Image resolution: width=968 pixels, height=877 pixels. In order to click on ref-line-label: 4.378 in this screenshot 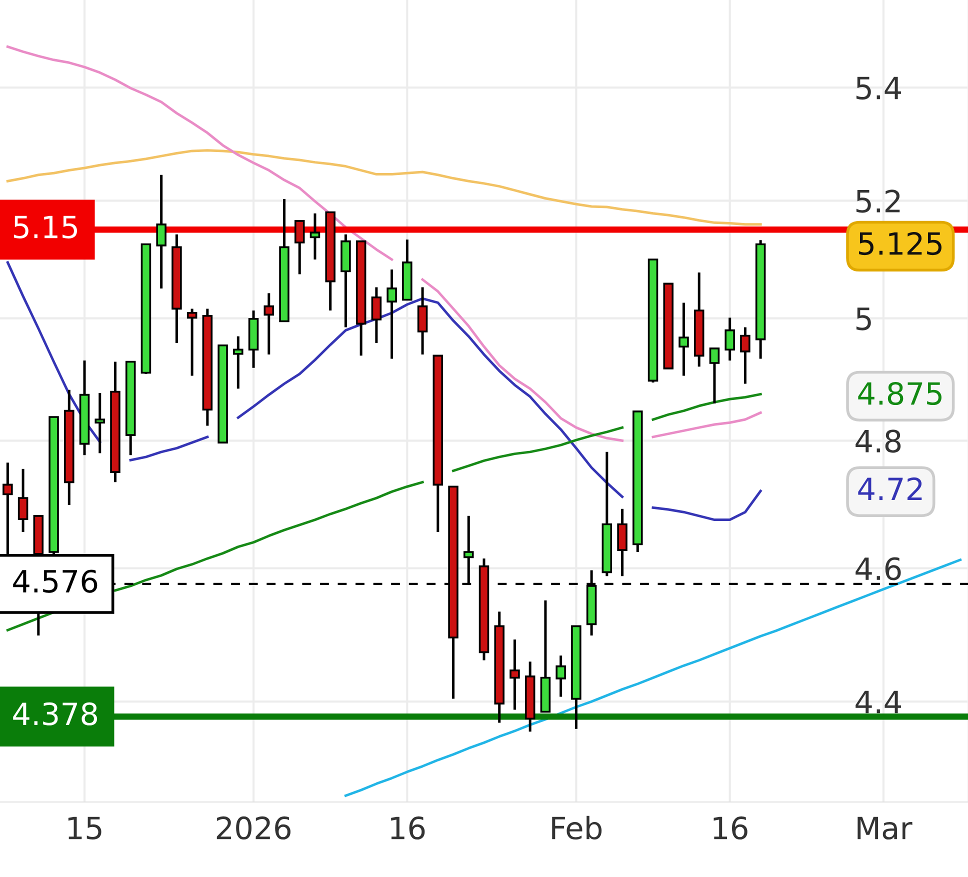, I will do `click(55, 714)`.